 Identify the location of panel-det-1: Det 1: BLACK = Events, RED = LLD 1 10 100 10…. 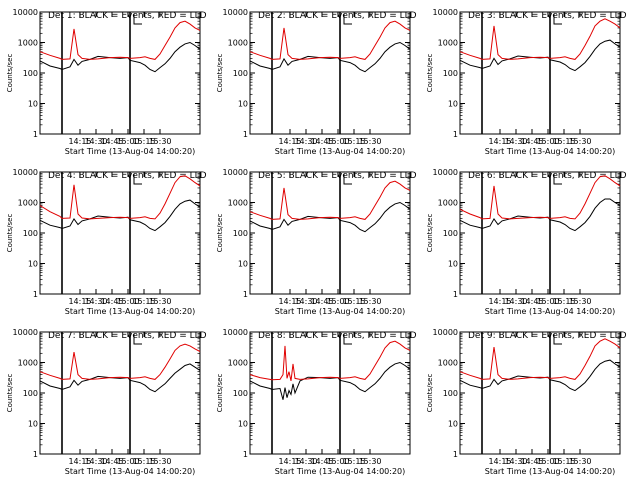
(106, 82).